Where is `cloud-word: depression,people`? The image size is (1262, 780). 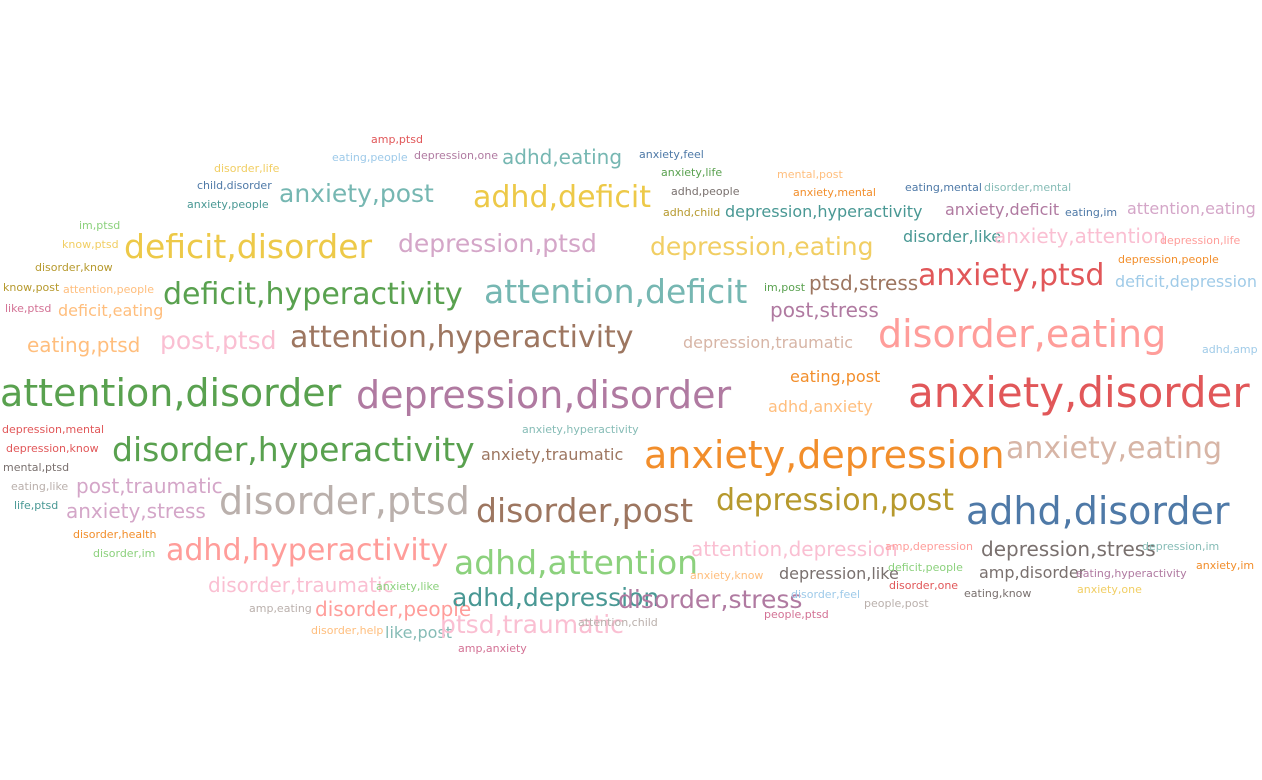
cloud-word: depression,people is located at coordinates (1168, 260).